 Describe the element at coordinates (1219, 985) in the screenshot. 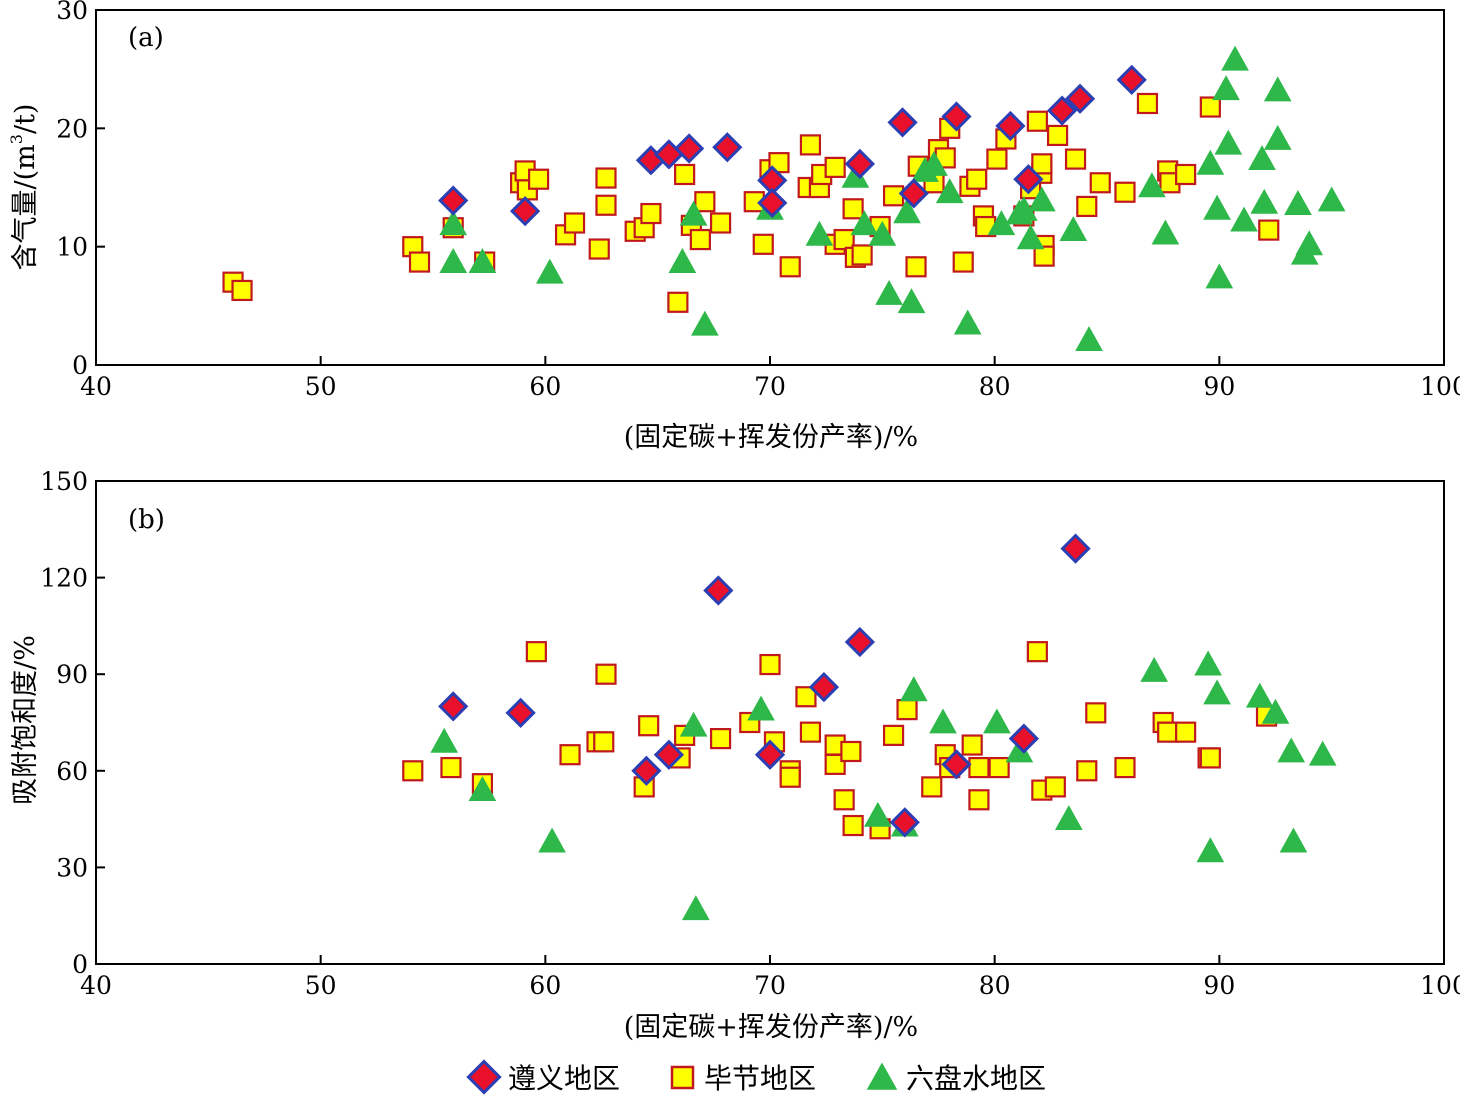

I see `panel-b-x-tick-label: 90` at that location.